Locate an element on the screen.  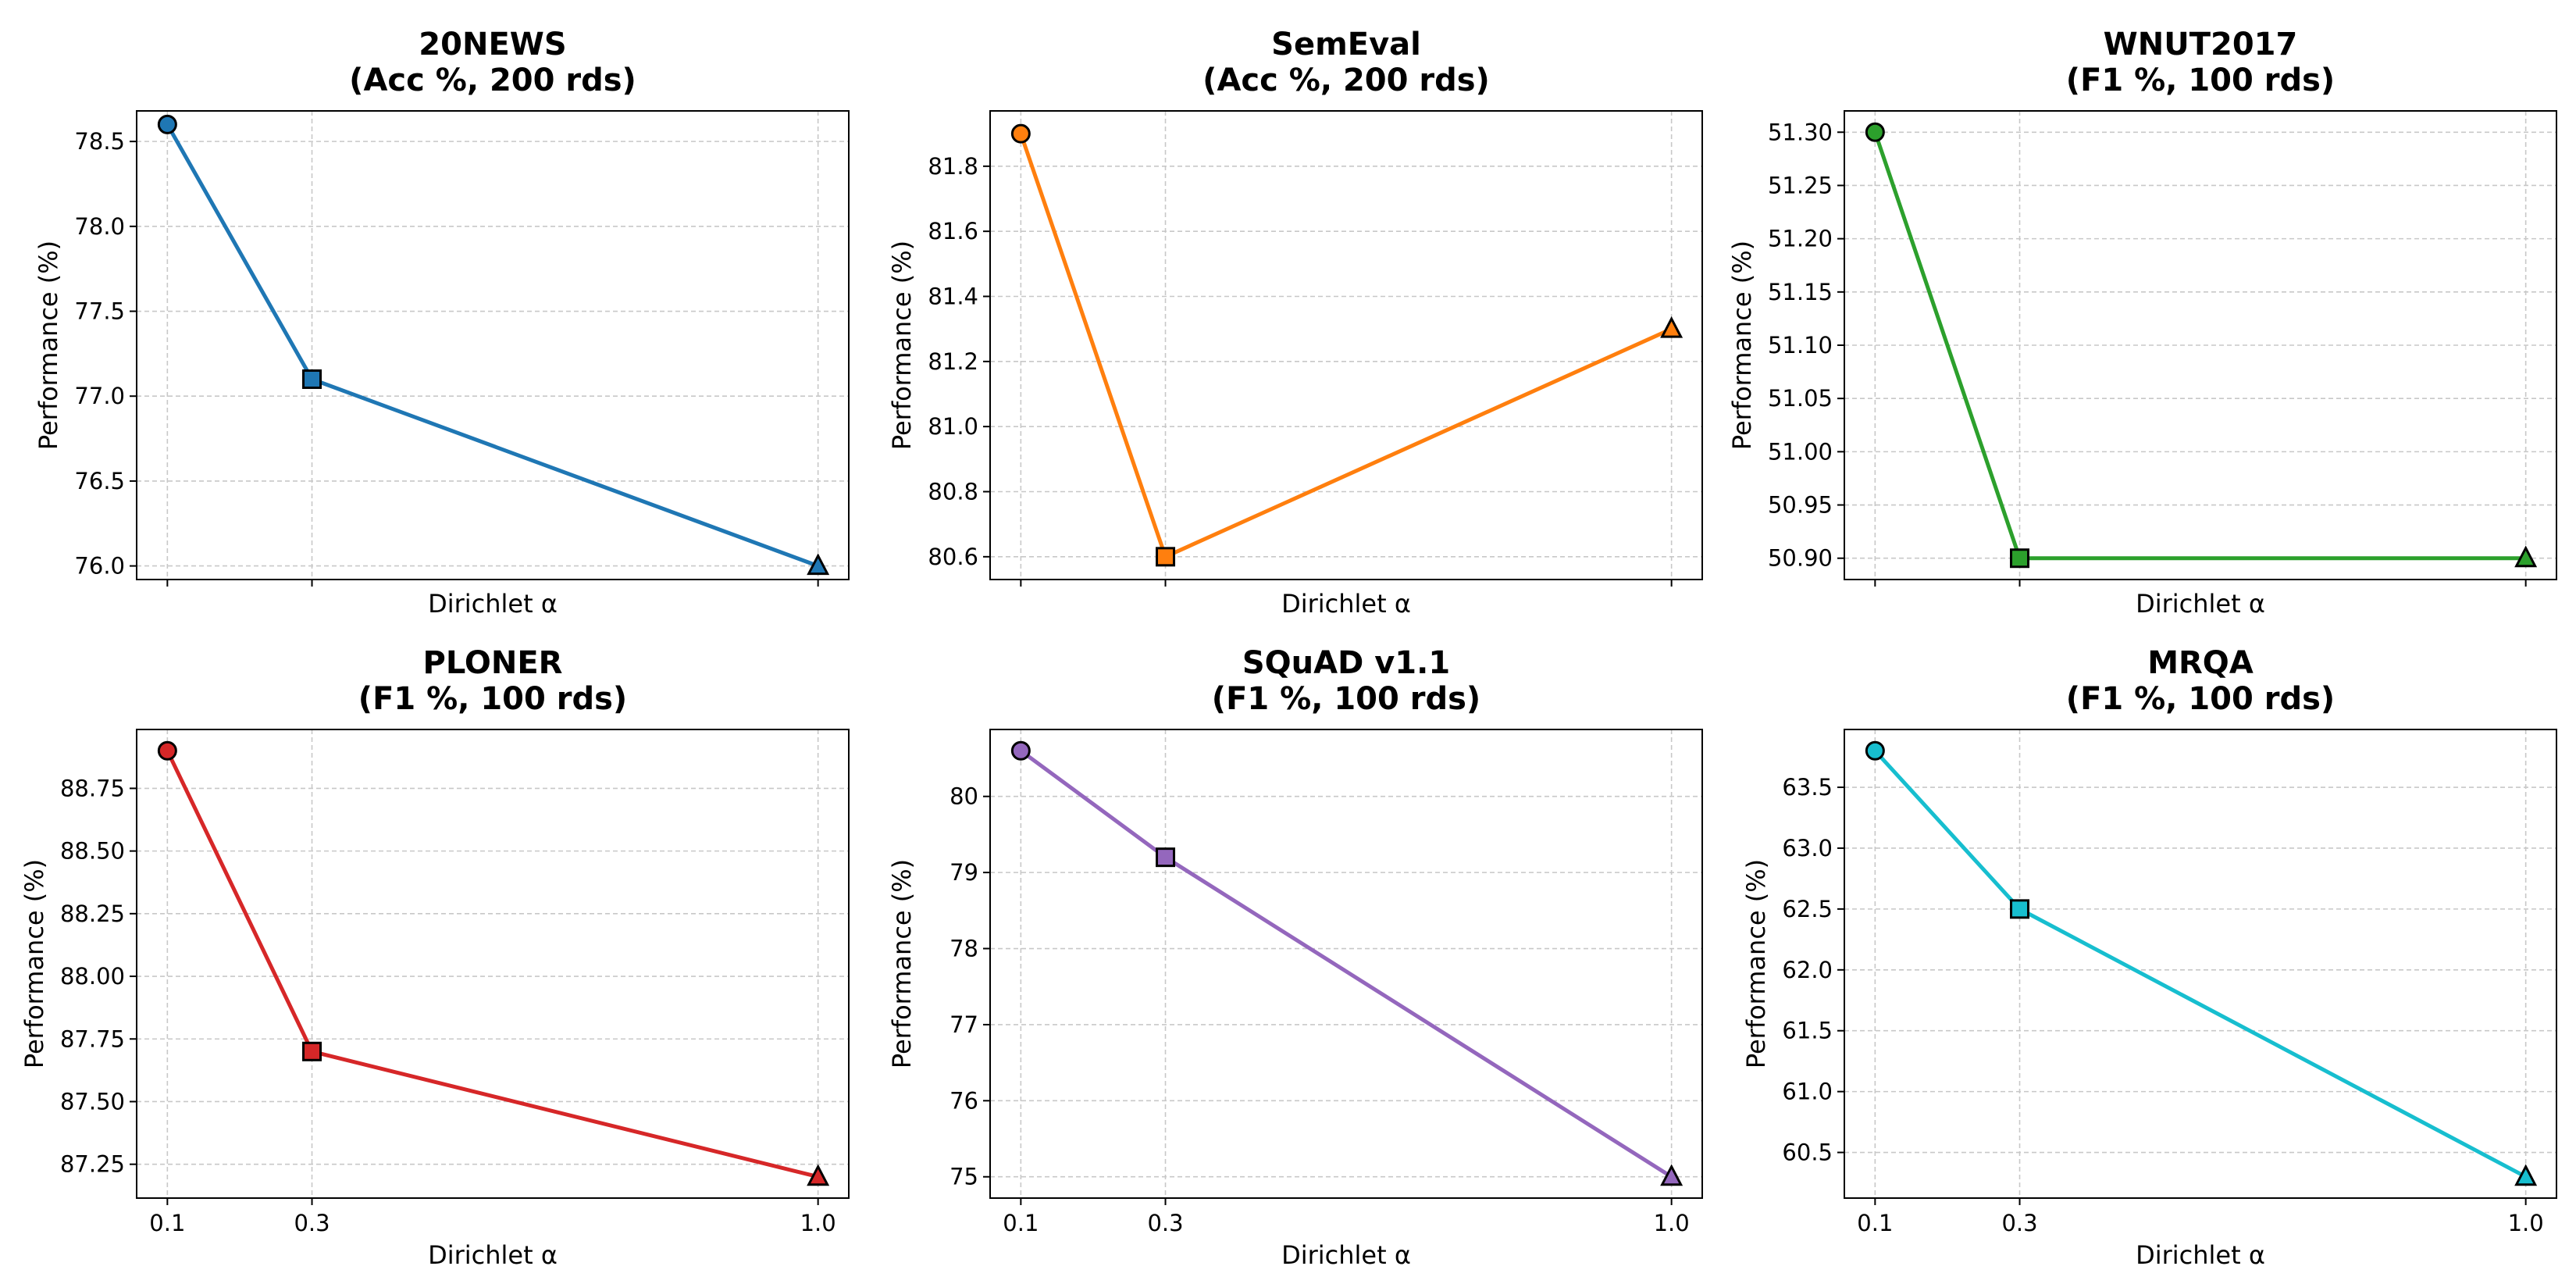
y-tick-label: 88.50 is located at coordinates (92, 851).